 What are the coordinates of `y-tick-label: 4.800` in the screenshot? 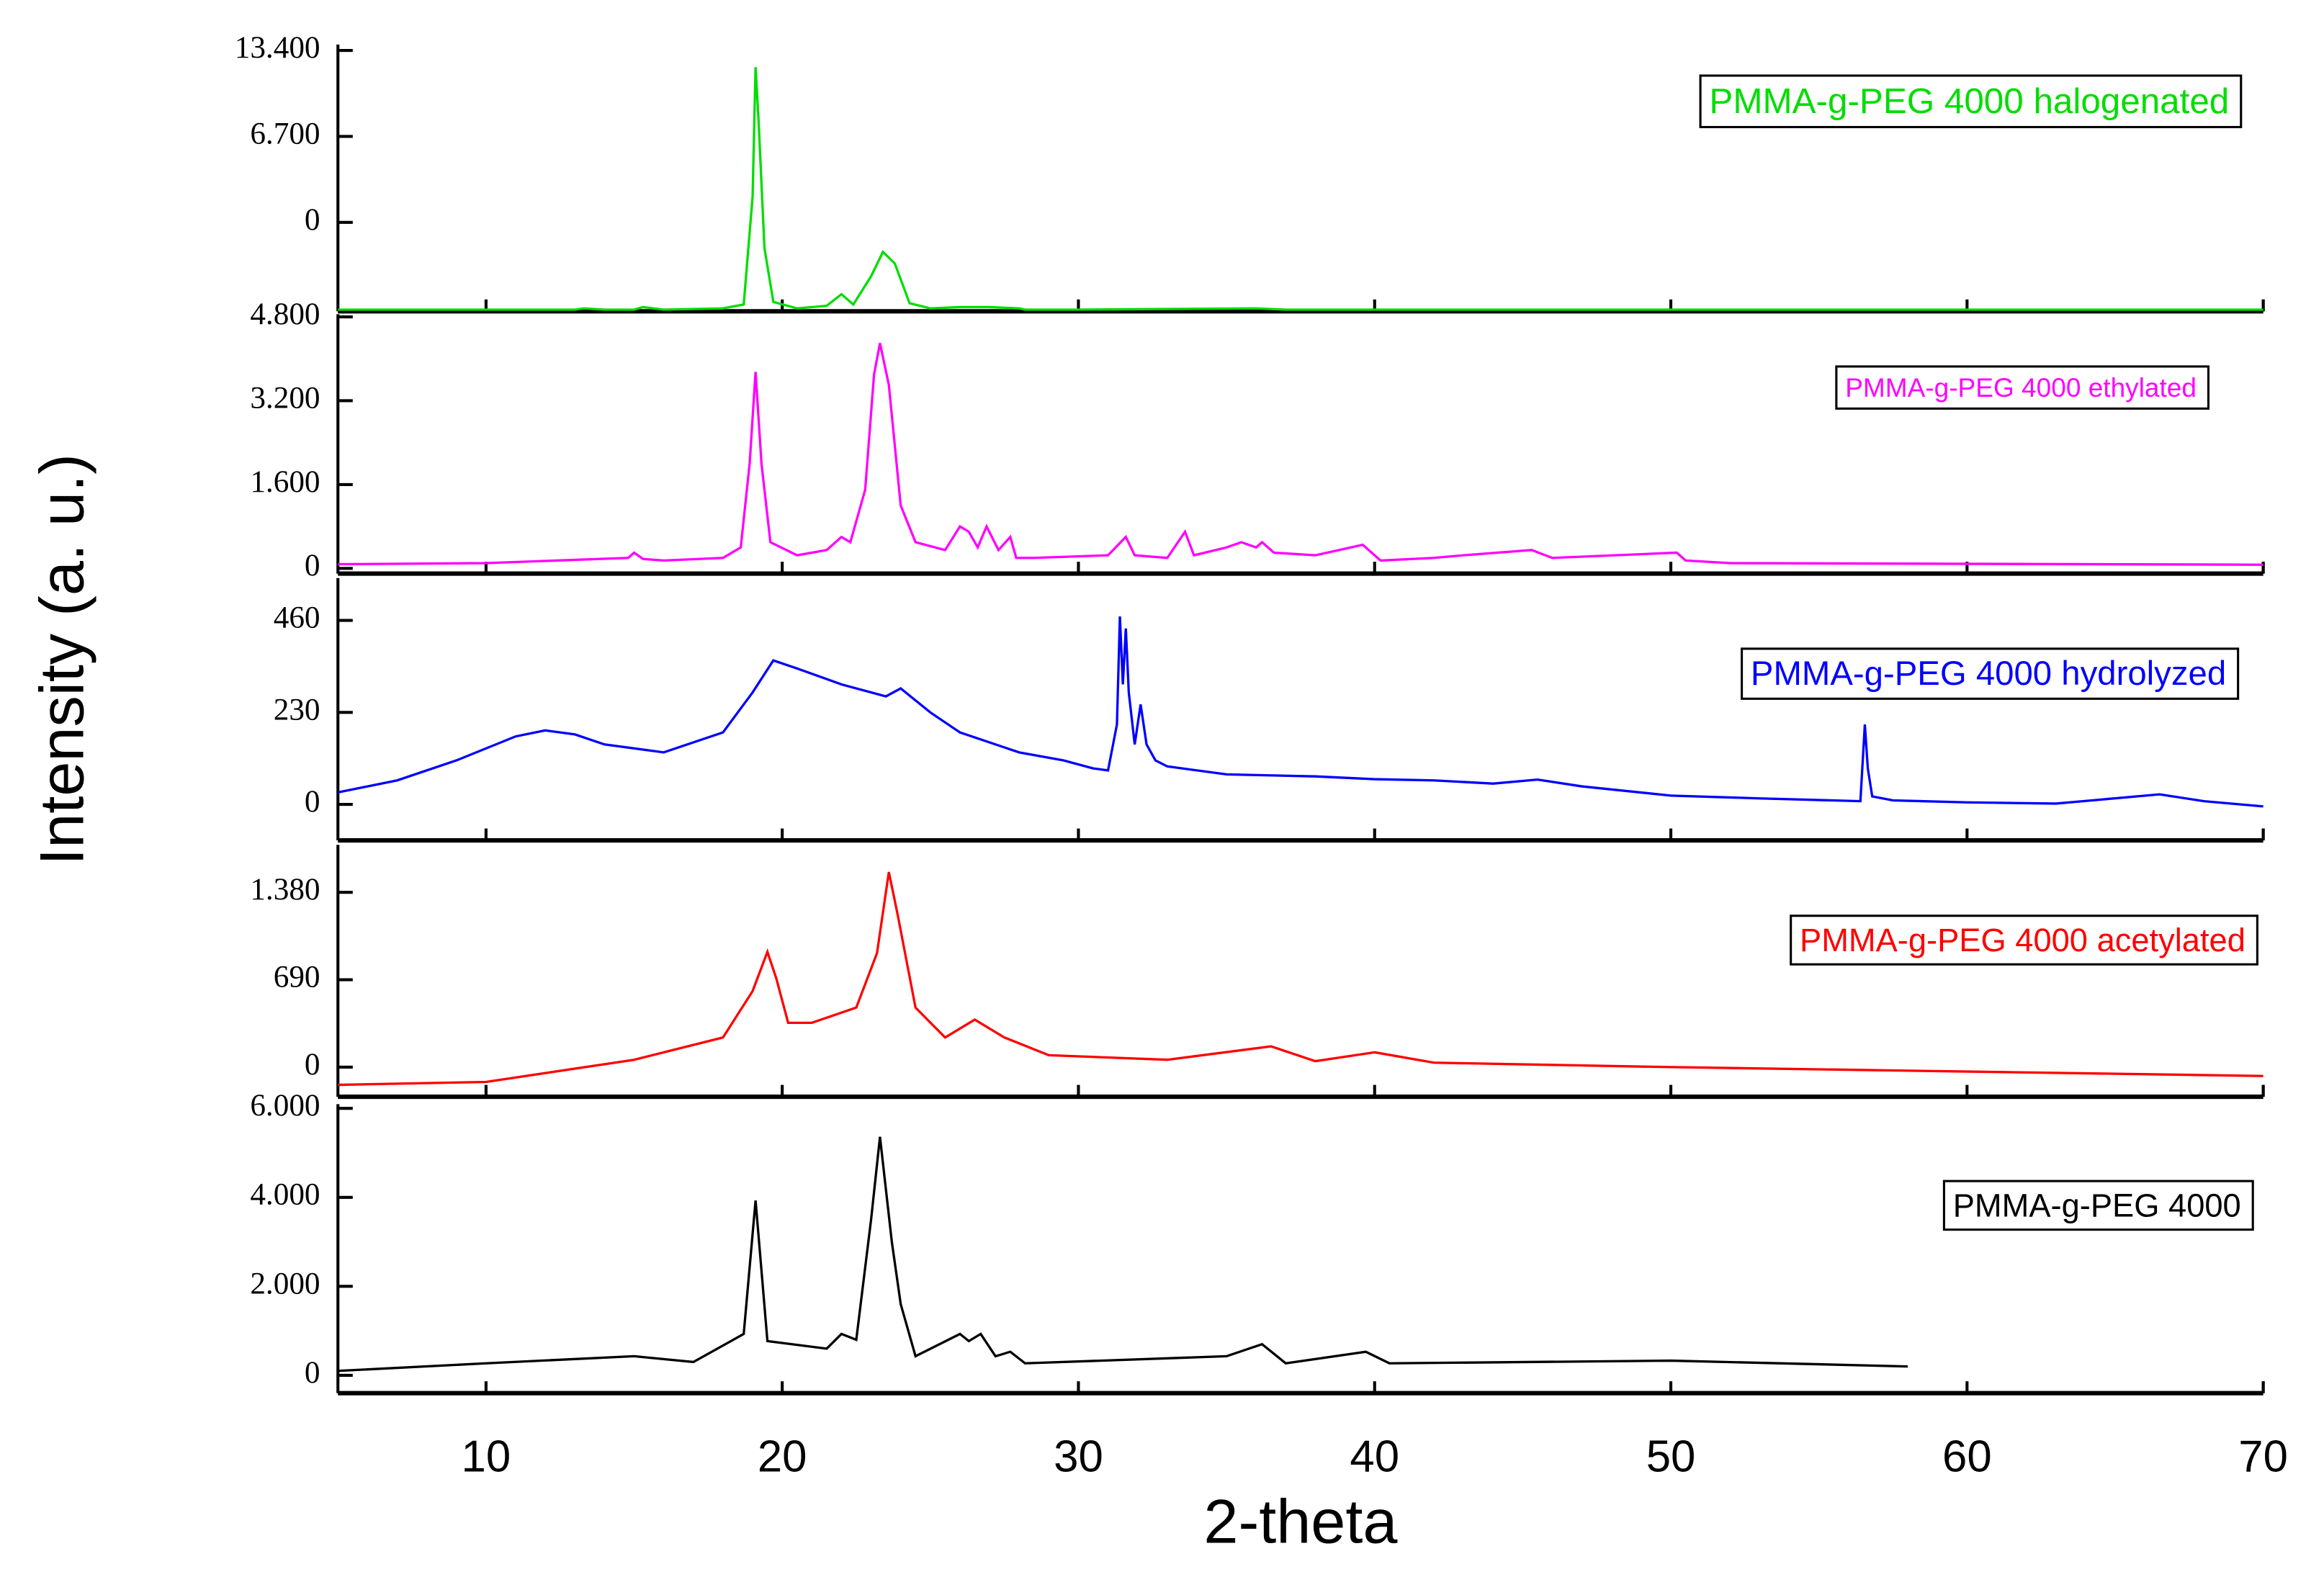 It's located at (285, 314).